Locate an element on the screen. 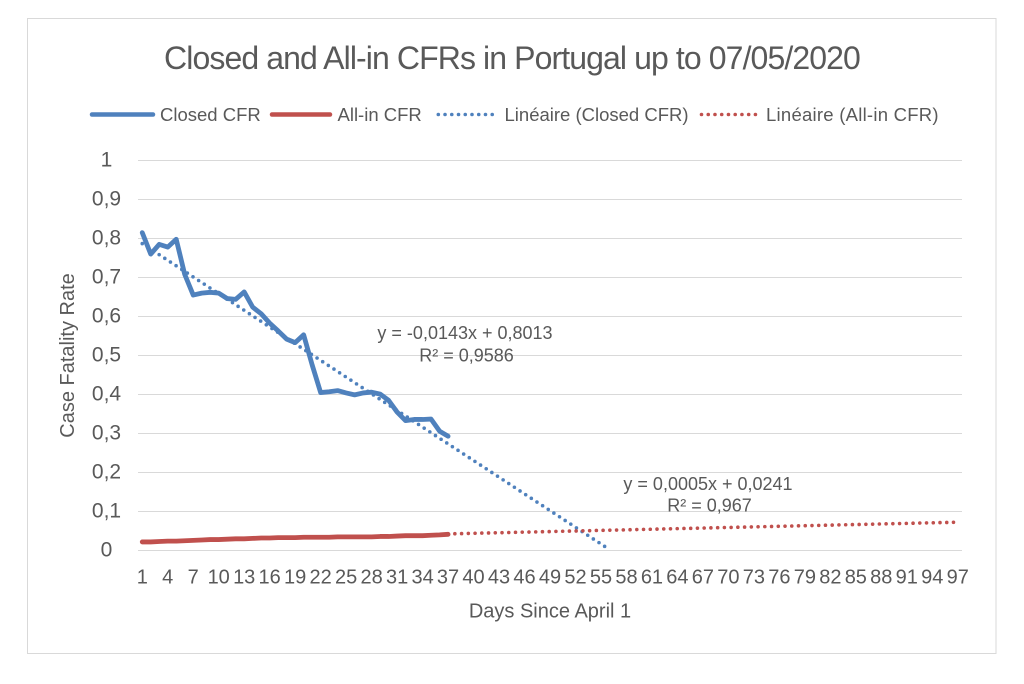  svg-text: 34 is located at coordinates (422, 578).